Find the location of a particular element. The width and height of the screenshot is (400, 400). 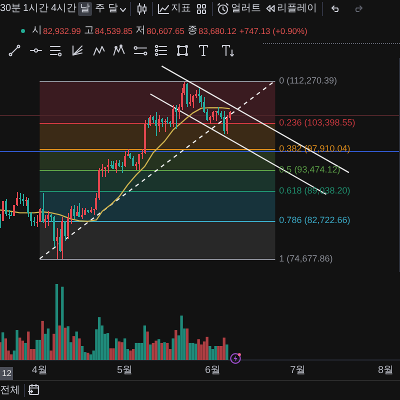

text: 주 is located at coordinates (100, 8).